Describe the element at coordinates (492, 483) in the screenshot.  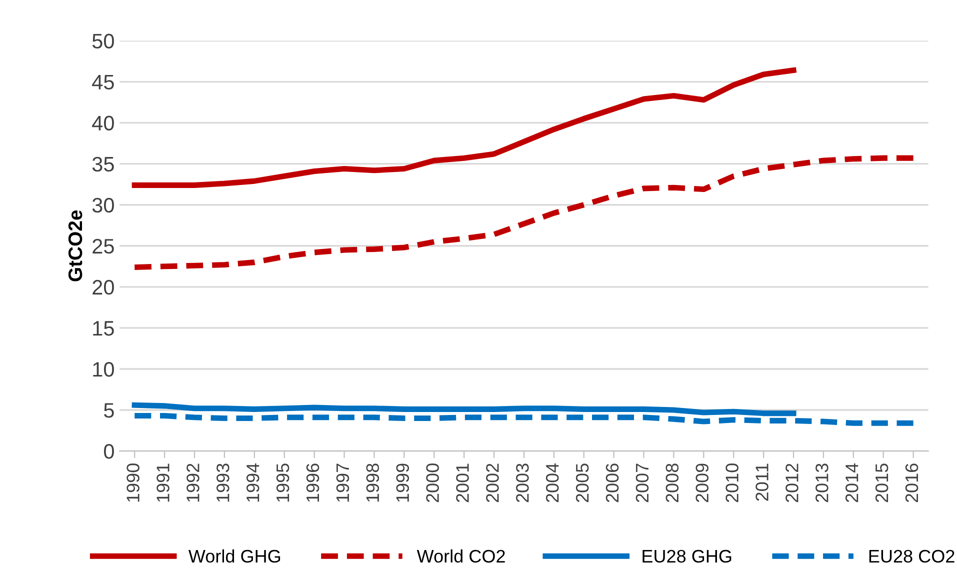
I see `x-tick-label: 2002` at that location.